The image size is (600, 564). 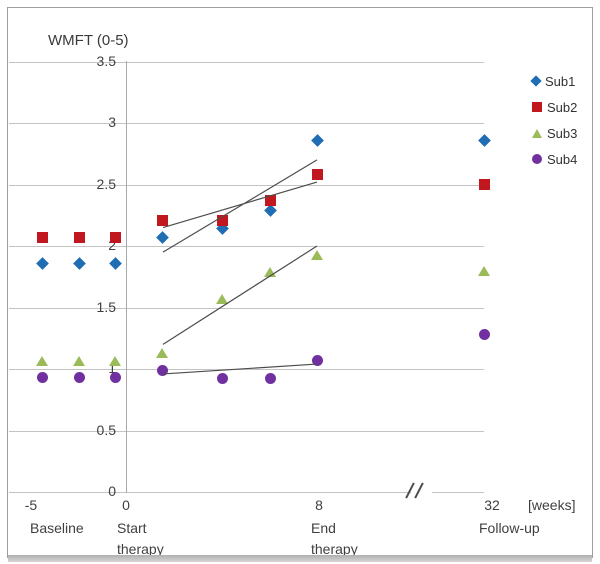 What do you see at coordinates (536, 81) in the screenshot?
I see `sub1-diamond-icon` at bounding box center [536, 81].